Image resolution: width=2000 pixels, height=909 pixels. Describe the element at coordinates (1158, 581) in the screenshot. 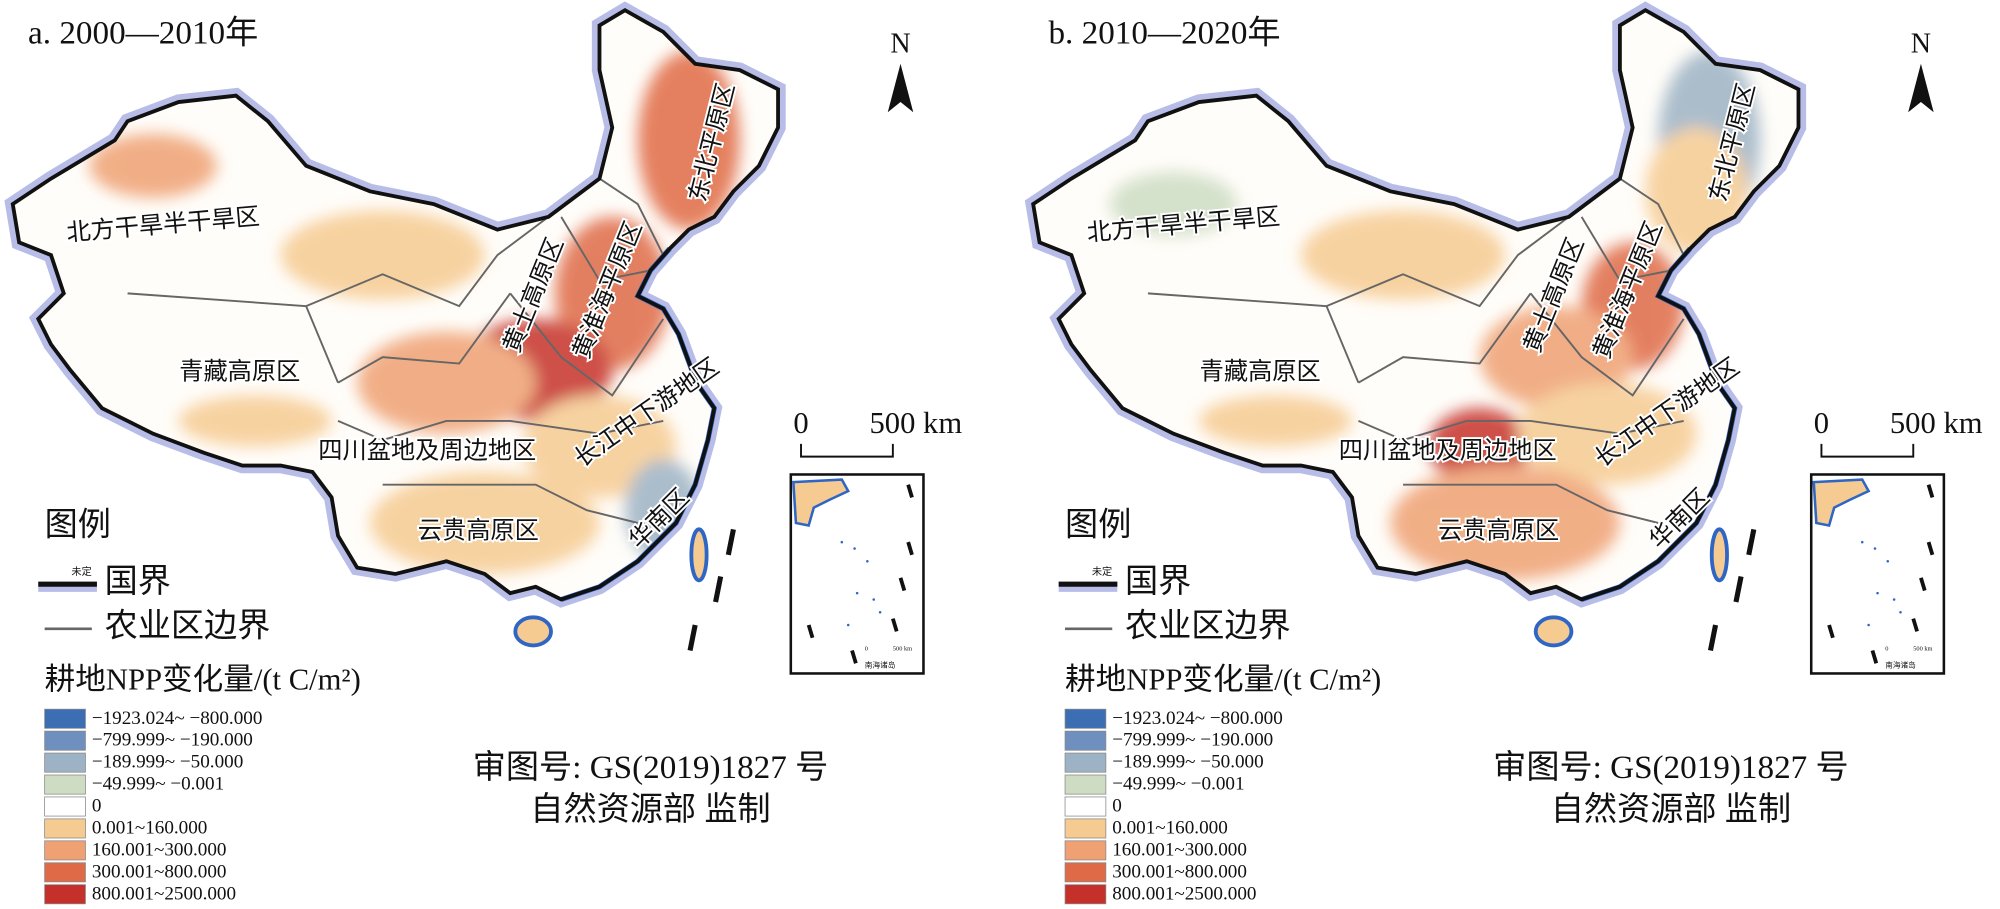

I see `legend-border-label: 国界` at that location.